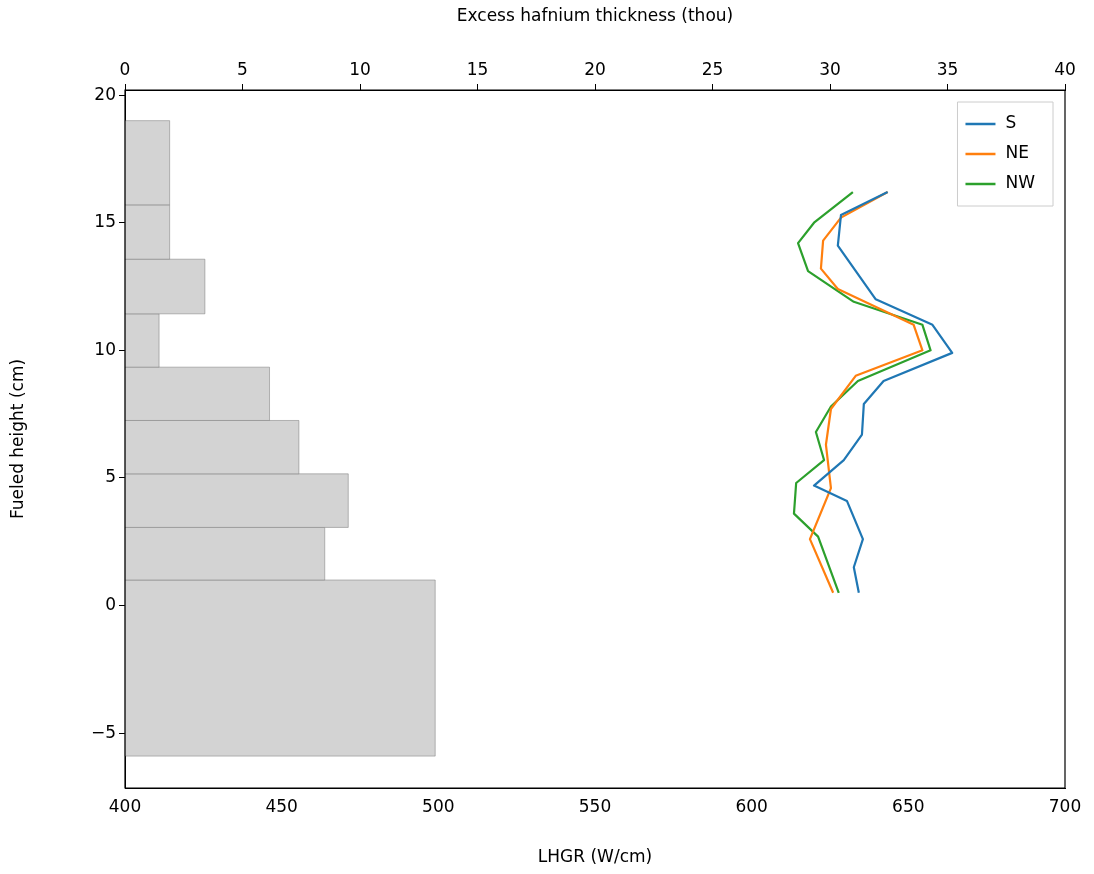 The height and width of the screenshot is (874, 1094). Describe the element at coordinates (105, 348) in the screenshot. I see `y-tick-label: 10` at that location.